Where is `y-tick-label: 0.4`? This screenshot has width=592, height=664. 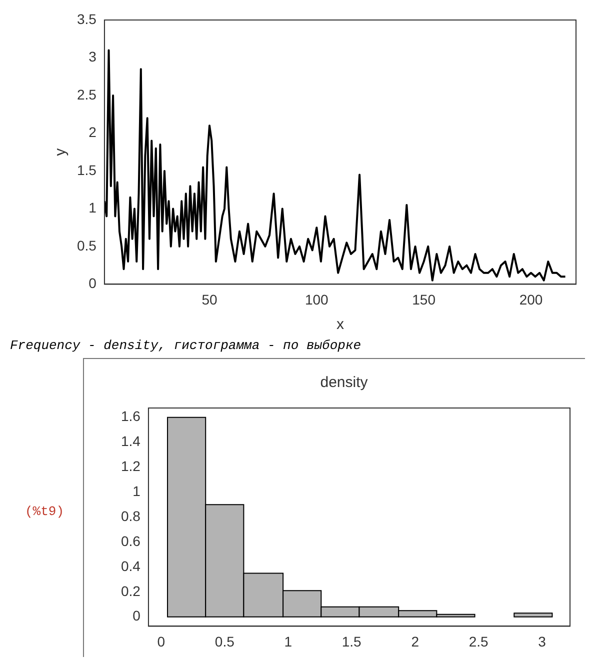 y-tick-label: 0.4 is located at coordinates (130, 566).